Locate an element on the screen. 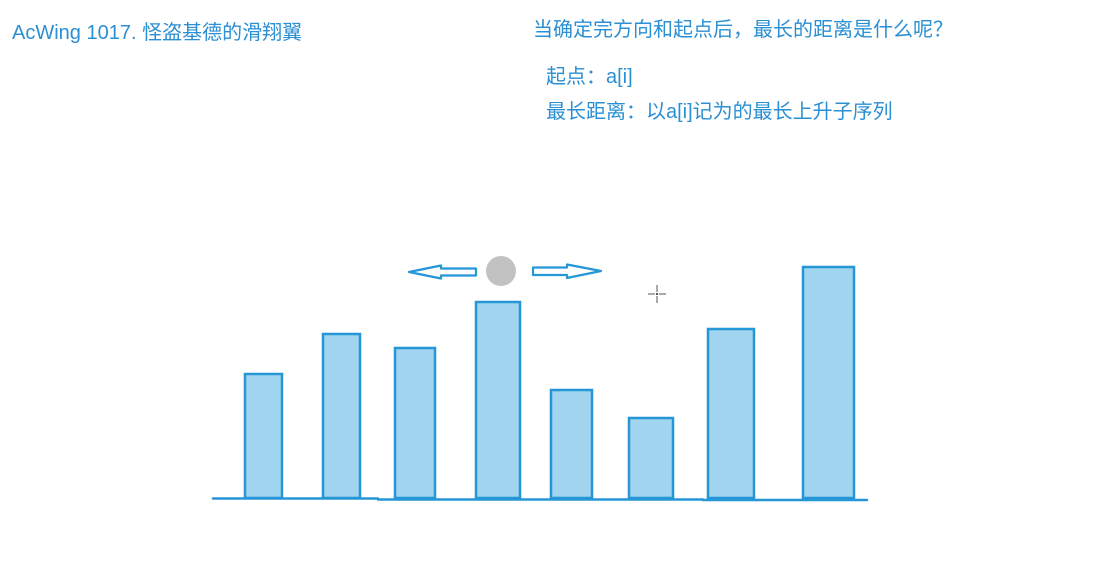 The image size is (1109, 562). crosshair-cursor-icon is located at coordinates (657, 294).